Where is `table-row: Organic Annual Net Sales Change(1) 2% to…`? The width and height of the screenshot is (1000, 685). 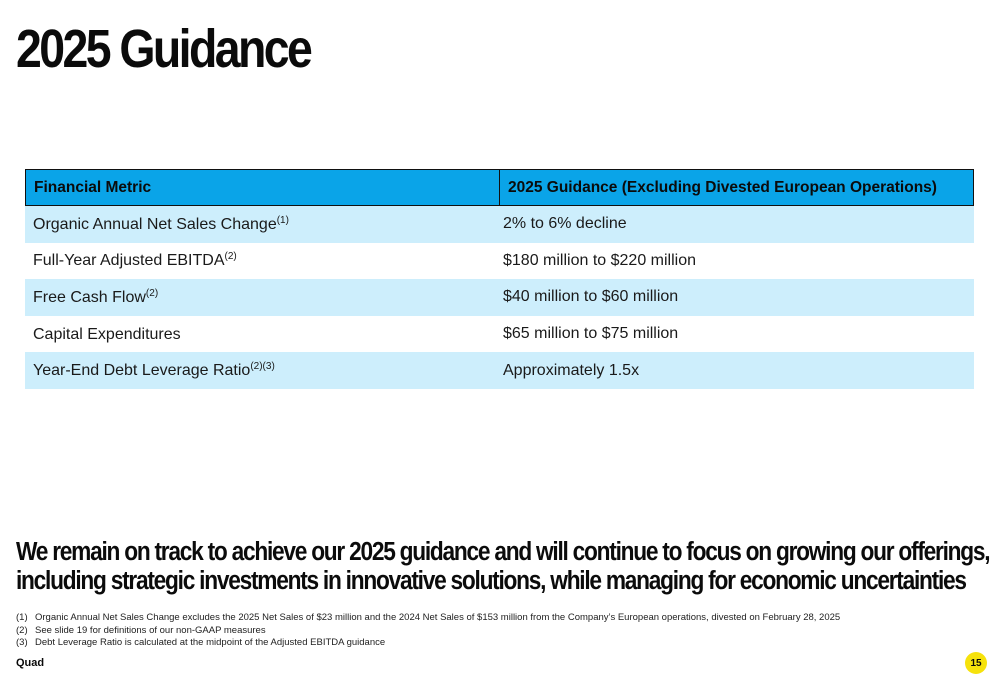
table-row: Organic Annual Net Sales Change(1) 2% to… is located at coordinates (499, 224).